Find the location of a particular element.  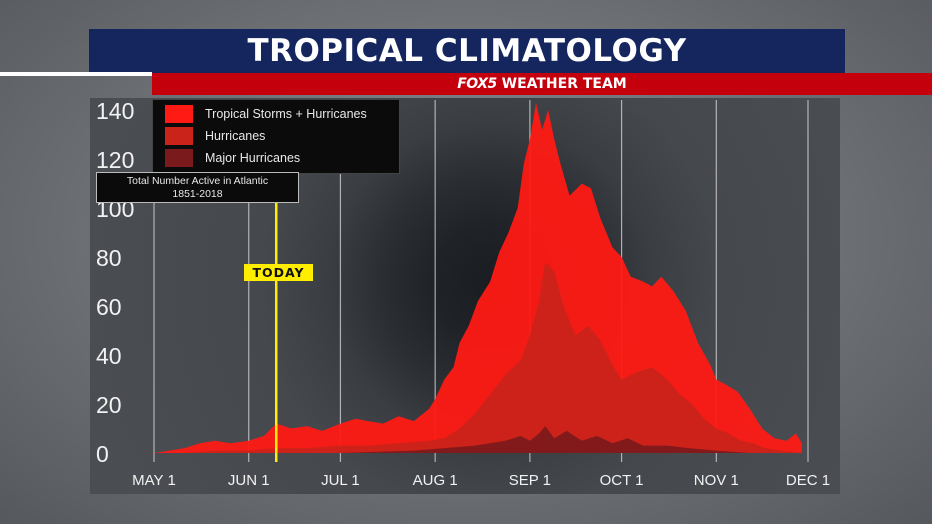

info-line-2: 1851-2018 is located at coordinates (197, 194).